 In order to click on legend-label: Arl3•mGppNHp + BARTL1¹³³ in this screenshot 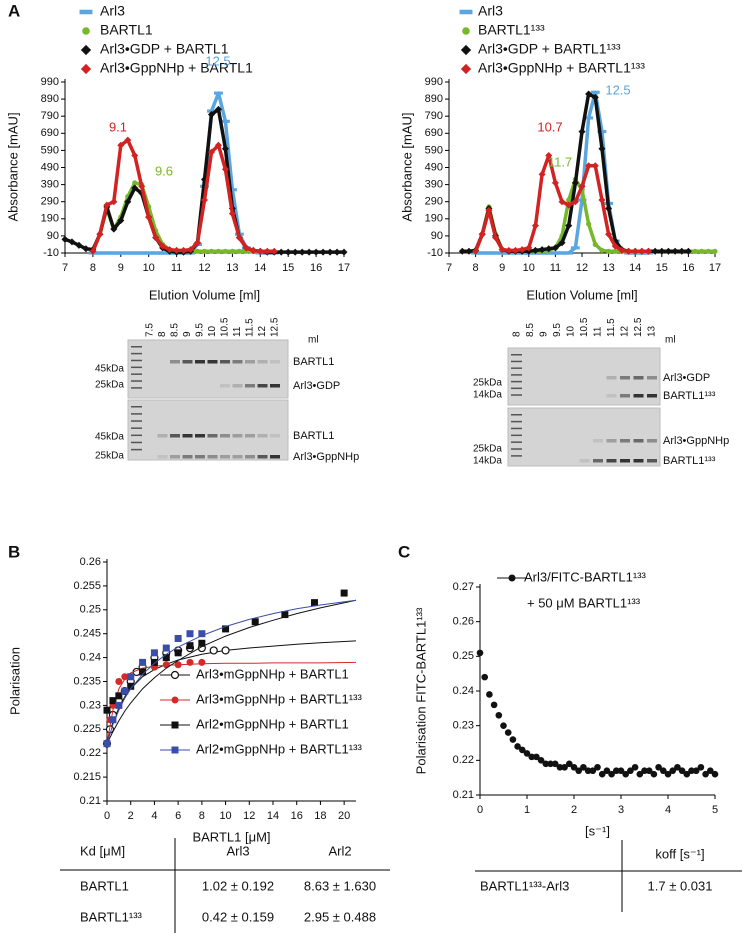, I will do `click(279, 698)`.